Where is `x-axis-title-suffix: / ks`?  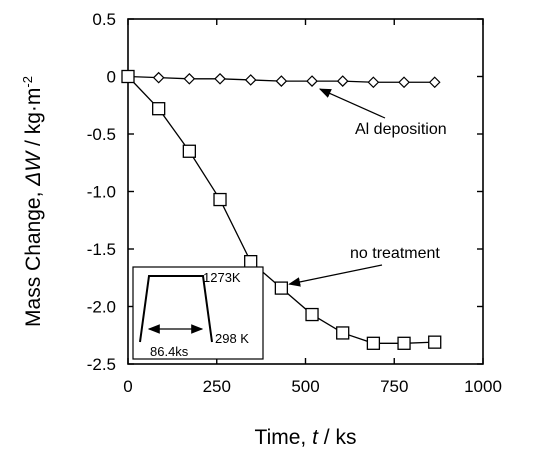 x-axis-title-suffix: / ks is located at coordinates (337, 437).